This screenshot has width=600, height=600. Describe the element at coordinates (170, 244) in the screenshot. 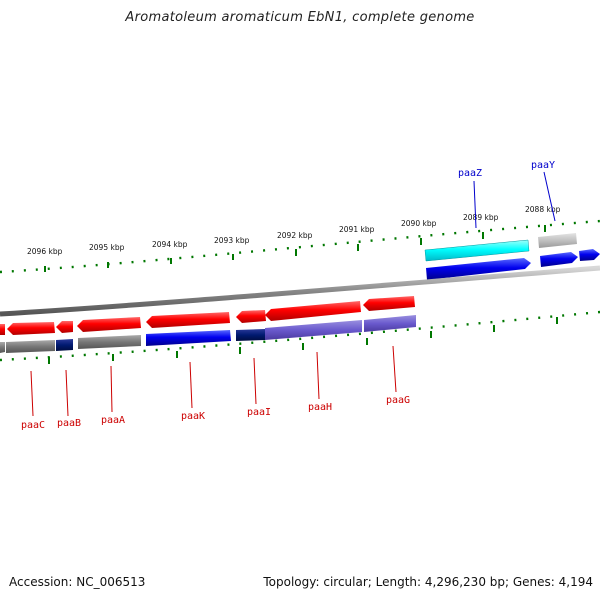

I see `tick-label: 2094 kbp` at that location.